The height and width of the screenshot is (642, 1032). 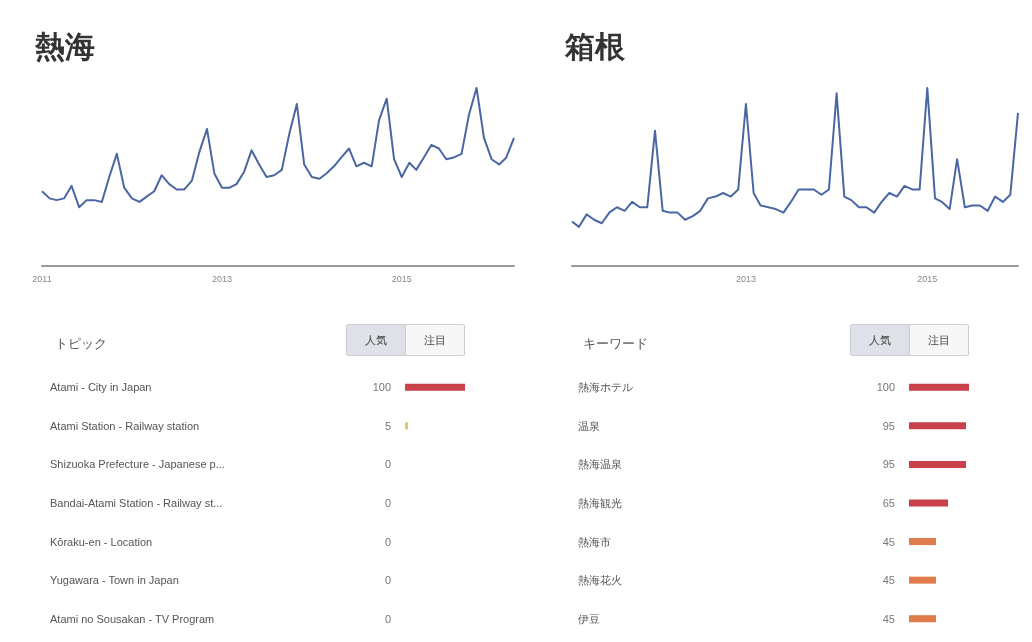 What do you see at coordinates (589, 618) in the screenshot?
I see `y-tick-label: 伊豆` at bounding box center [589, 618].